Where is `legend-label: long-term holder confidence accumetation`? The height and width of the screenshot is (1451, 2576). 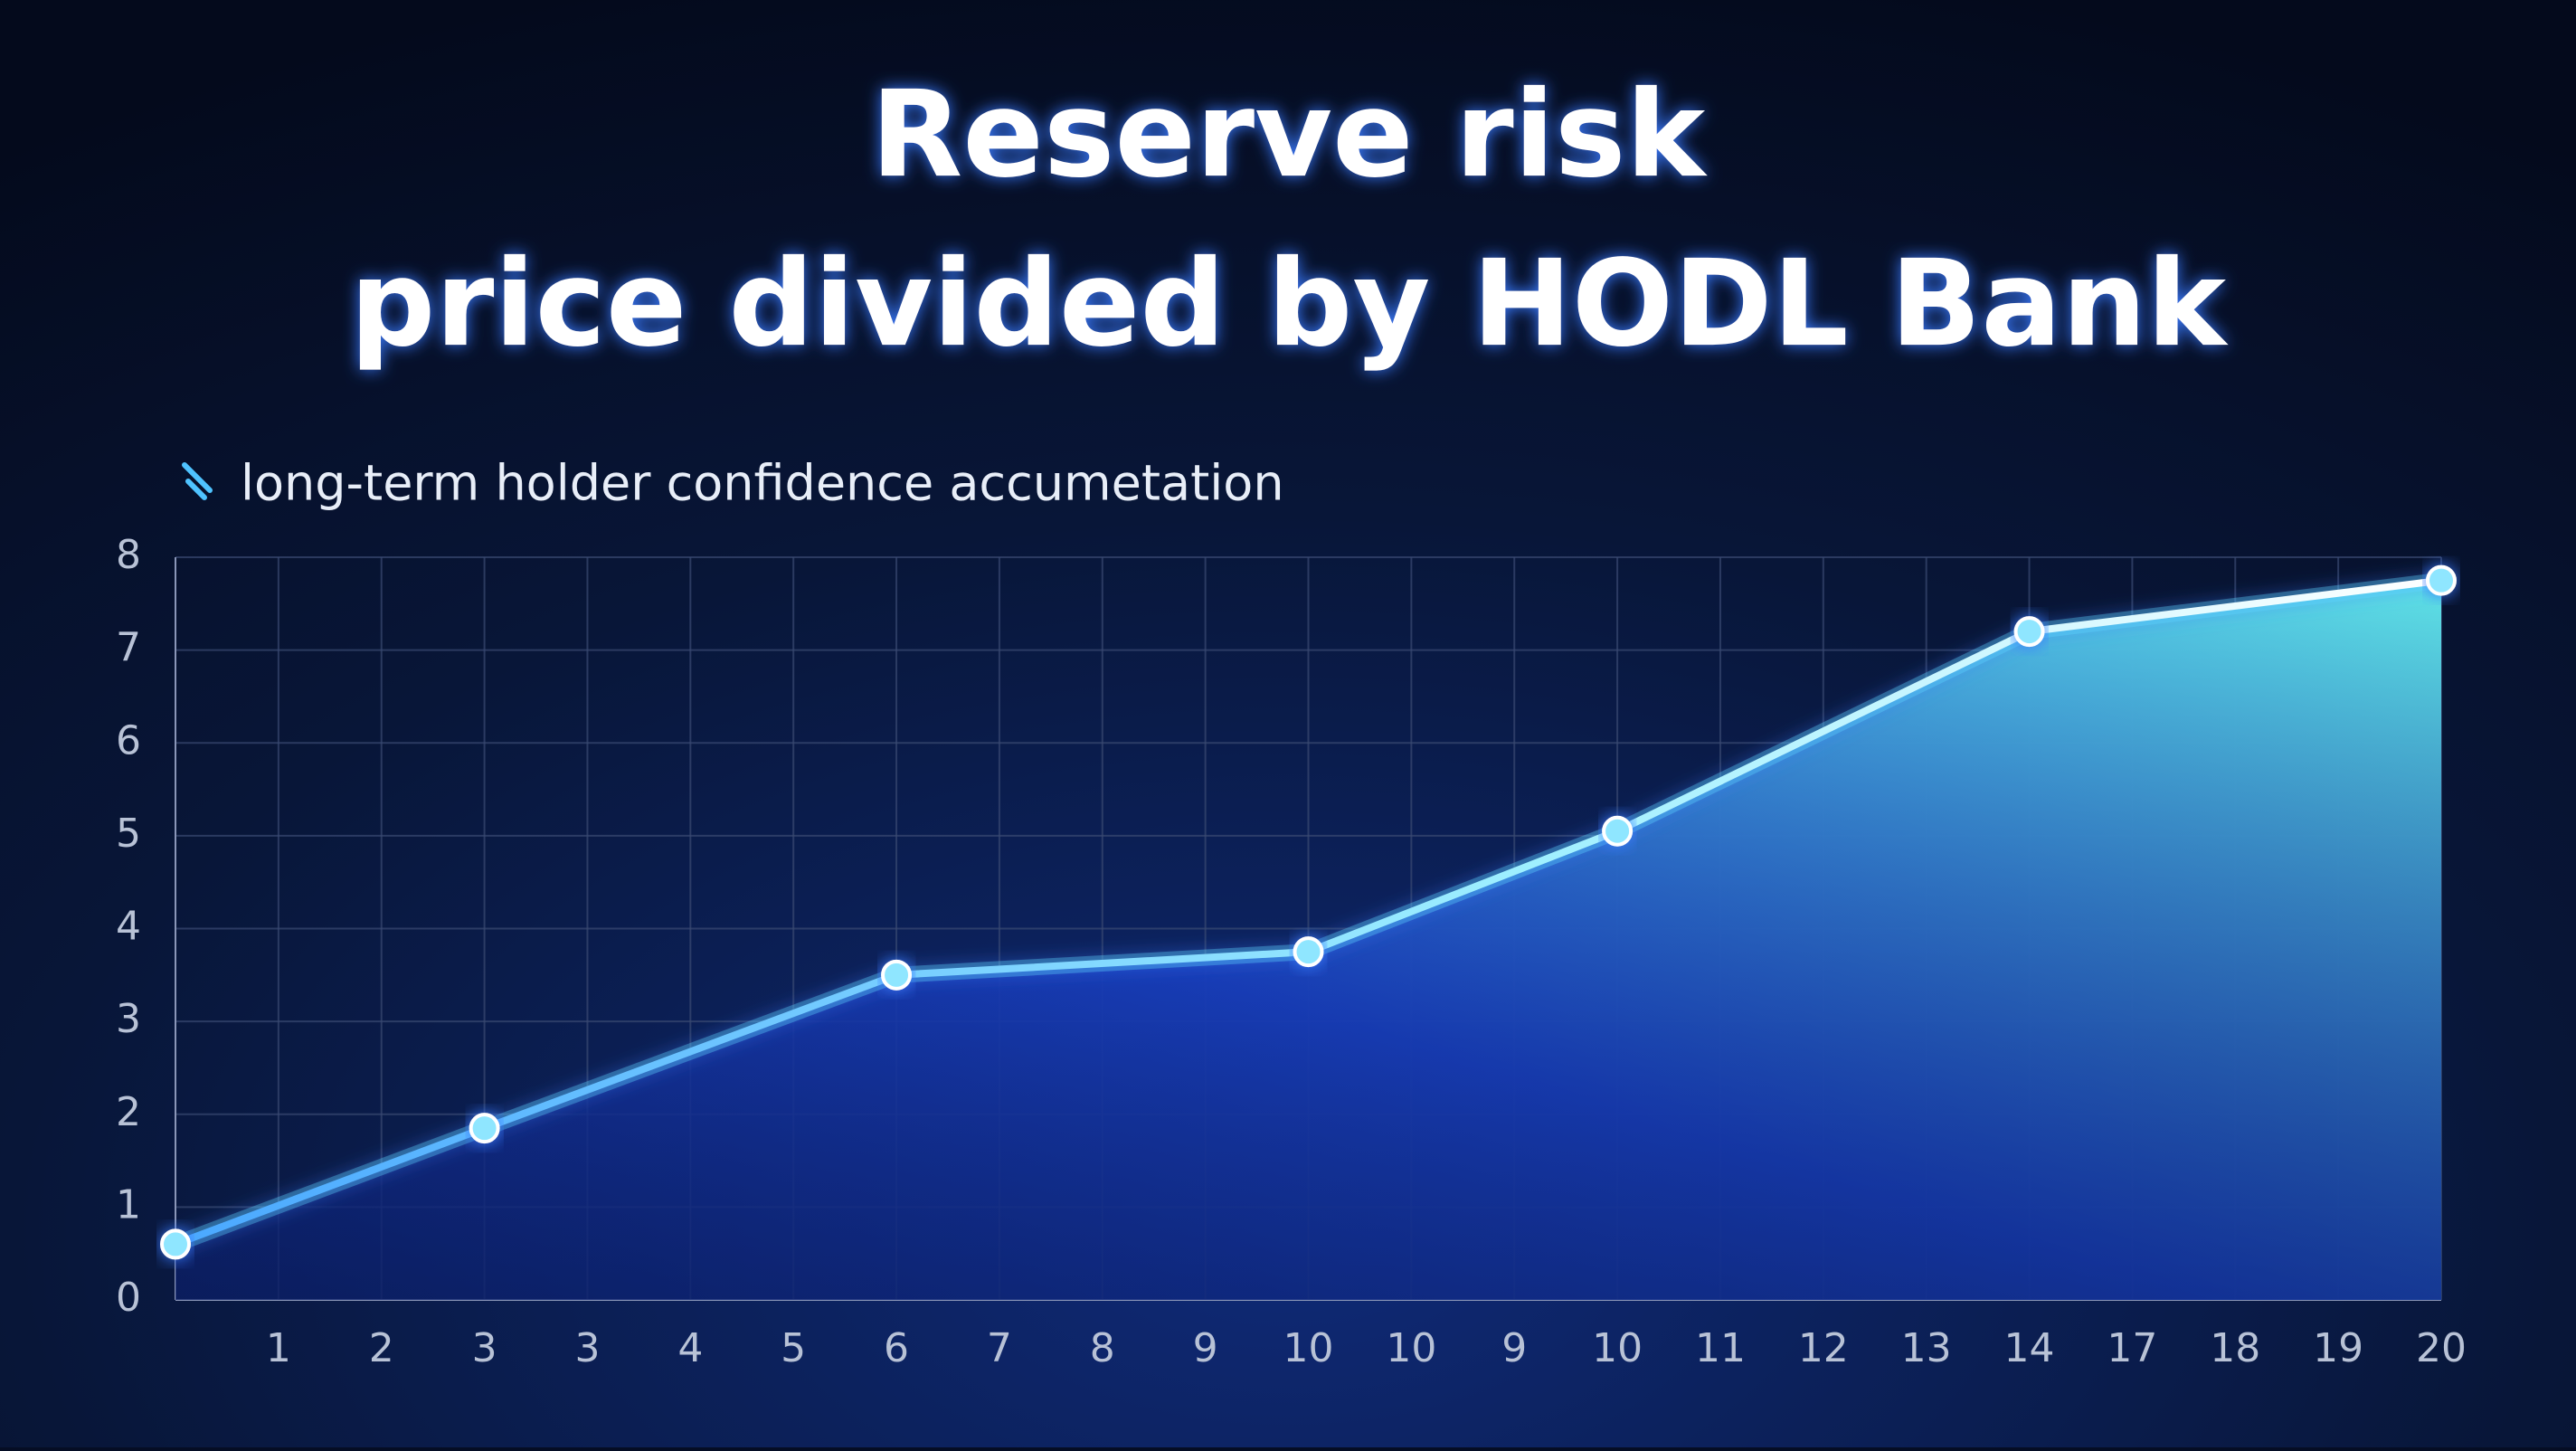
legend-label: long-term holder confidence accumetation is located at coordinates (762, 483).